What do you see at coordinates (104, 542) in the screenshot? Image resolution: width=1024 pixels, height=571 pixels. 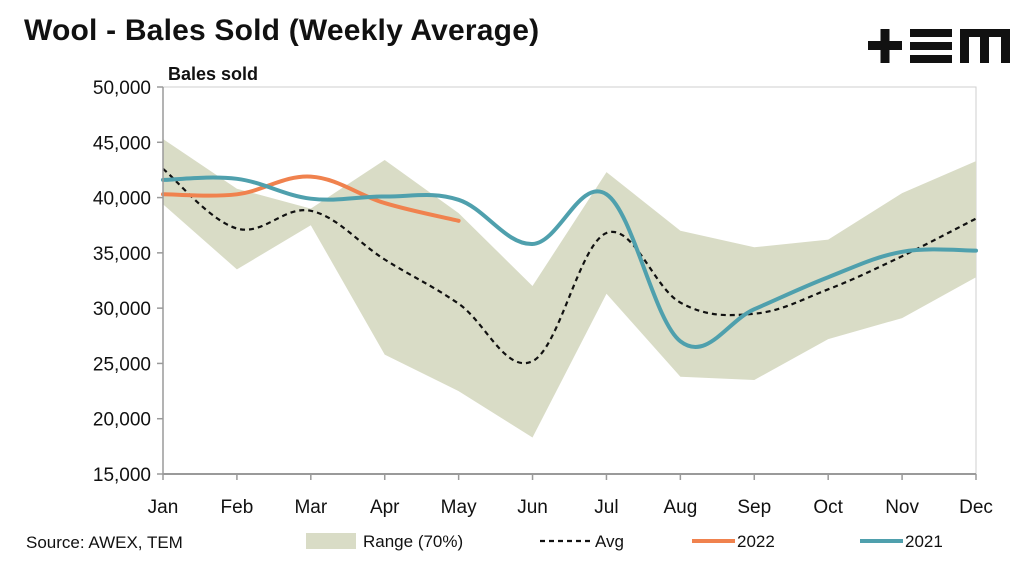 I see `source-note: Source: AWEX, TEM` at bounding box center [104, 542].